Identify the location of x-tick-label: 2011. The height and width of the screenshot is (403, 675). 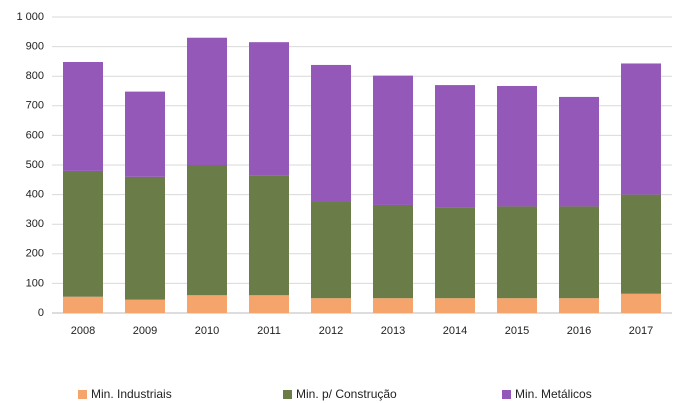
(269, 331).